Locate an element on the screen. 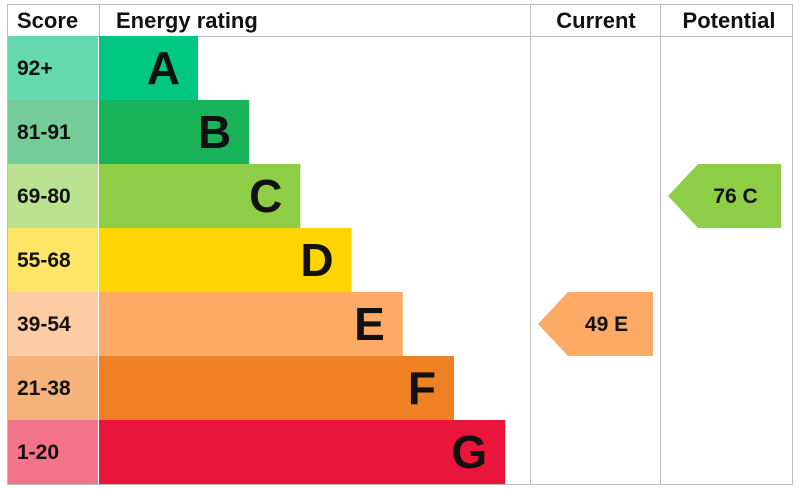 The height and width of the screenshot is (489, 800). score-range-e: 39-54 is located at coordinates (44, 324).